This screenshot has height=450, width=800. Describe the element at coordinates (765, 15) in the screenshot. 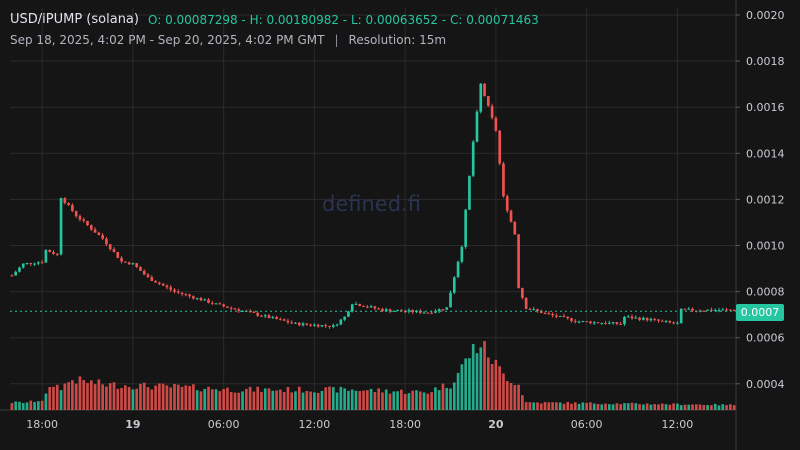

I see `y-tick-label: 0.0020` at that location.